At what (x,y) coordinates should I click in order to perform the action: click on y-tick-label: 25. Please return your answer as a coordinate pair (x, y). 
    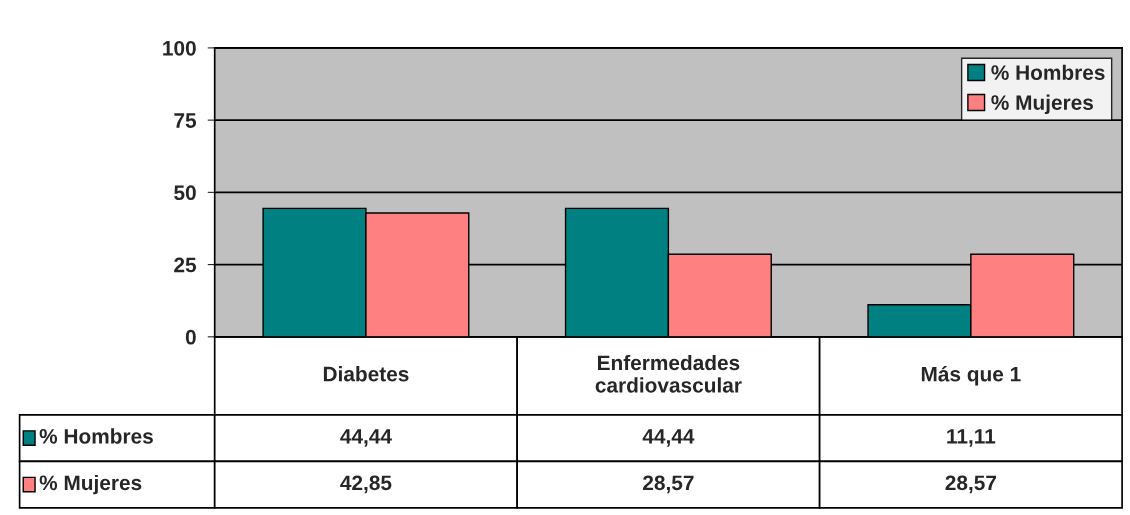
    Looking at the image, I should click on (185, 265).